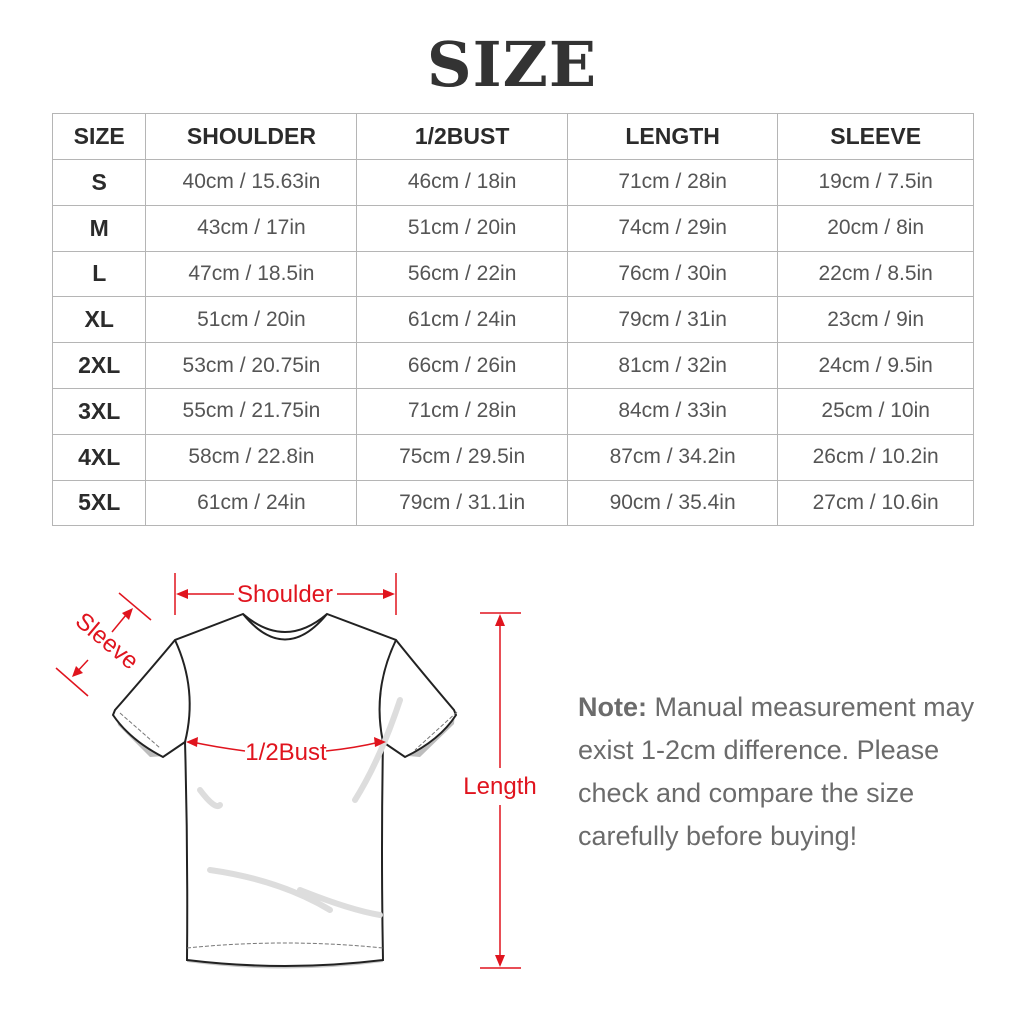 This screenshot has height=1024, width=1024. Describe the element at coordinates (672, 365) in the screenshot. I see `measurement-cell: 81cm / 32in` at that location.